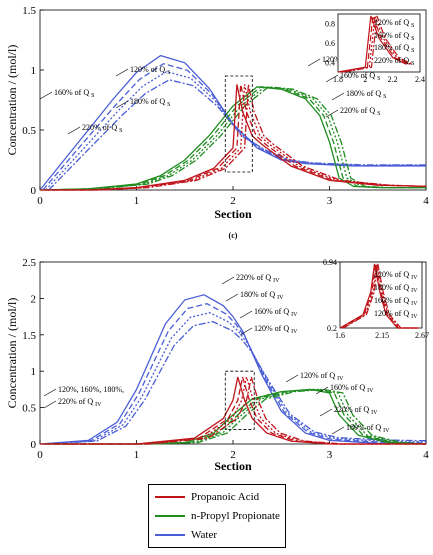 Image resolution: width=433 pixels, height=555 pixels. I want to click on legend-item-n-propyl-propionate: n-Propyl Propionate, so click(217, 516).